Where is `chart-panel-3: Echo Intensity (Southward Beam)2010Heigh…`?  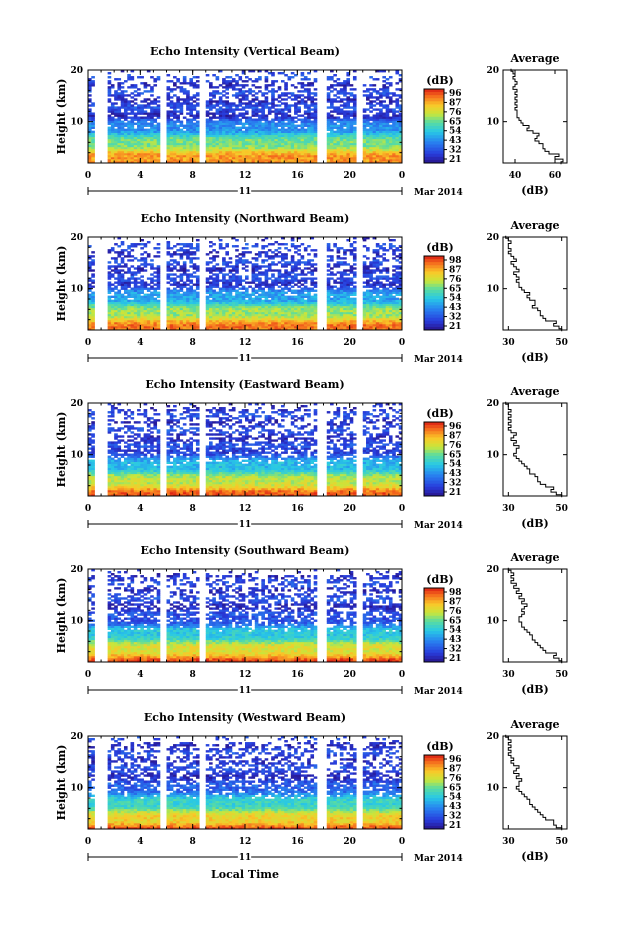 chart-panel-3: Echo Intensity (Southward Beam)2010Heigh… is located at coordinates (311, 620).